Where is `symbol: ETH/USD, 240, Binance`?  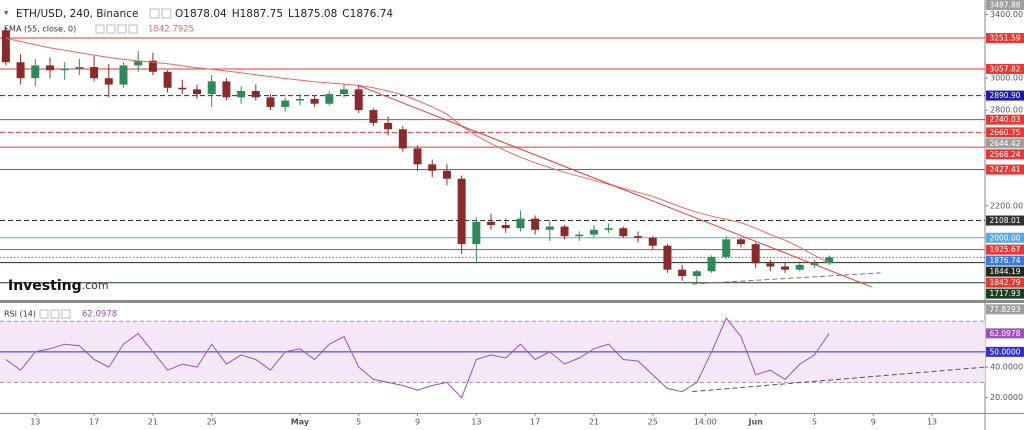
symbol: ETH/USD, 240, Binance is located at coordinates (77, 14).